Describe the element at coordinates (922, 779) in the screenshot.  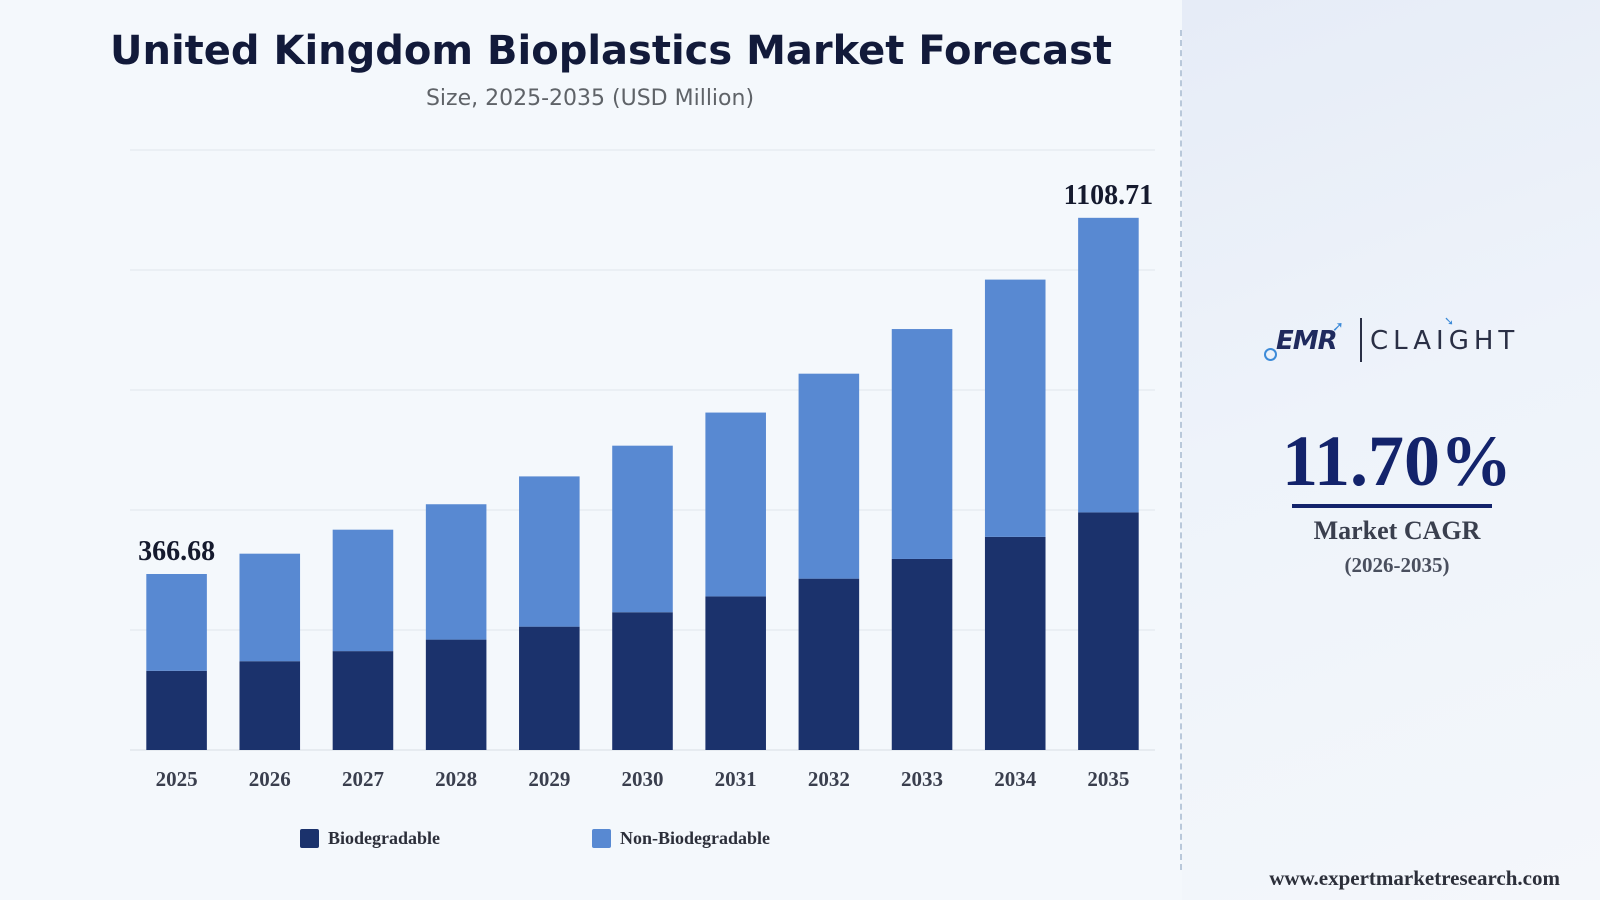
I see `x-tick-label-2033: 2033` at that location.